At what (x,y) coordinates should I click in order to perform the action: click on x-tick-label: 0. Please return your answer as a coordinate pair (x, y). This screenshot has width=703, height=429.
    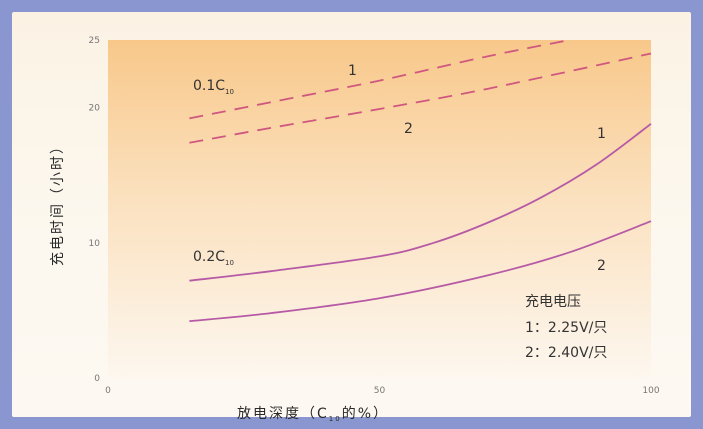
    Looking at the image, I should click on (108, 391).